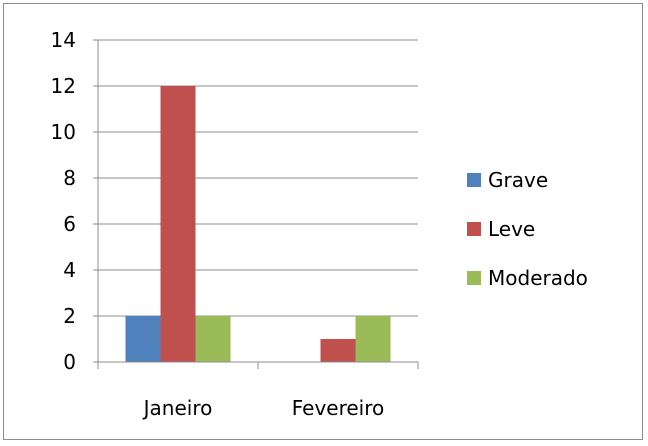 The image size is (648, 446). I want to click on y-axis-tick-labels: 0 2 4 6 8 10 12 14, so click(63, 201).